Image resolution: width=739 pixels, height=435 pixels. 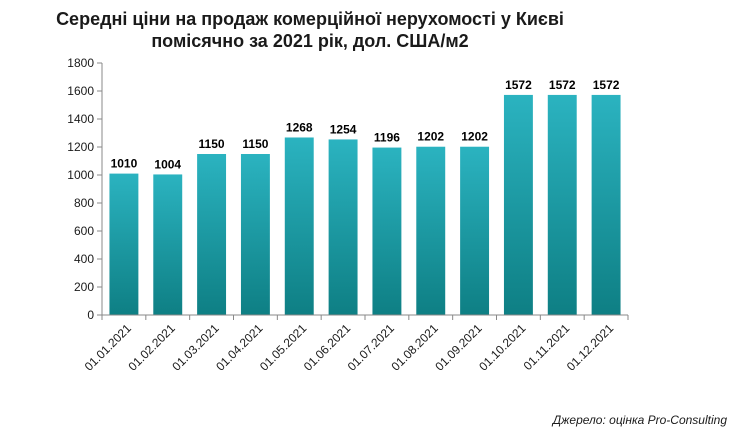 I want to click on source-note: Джерело: оцінка Pro-Consulting, so click(x=639, y=420).